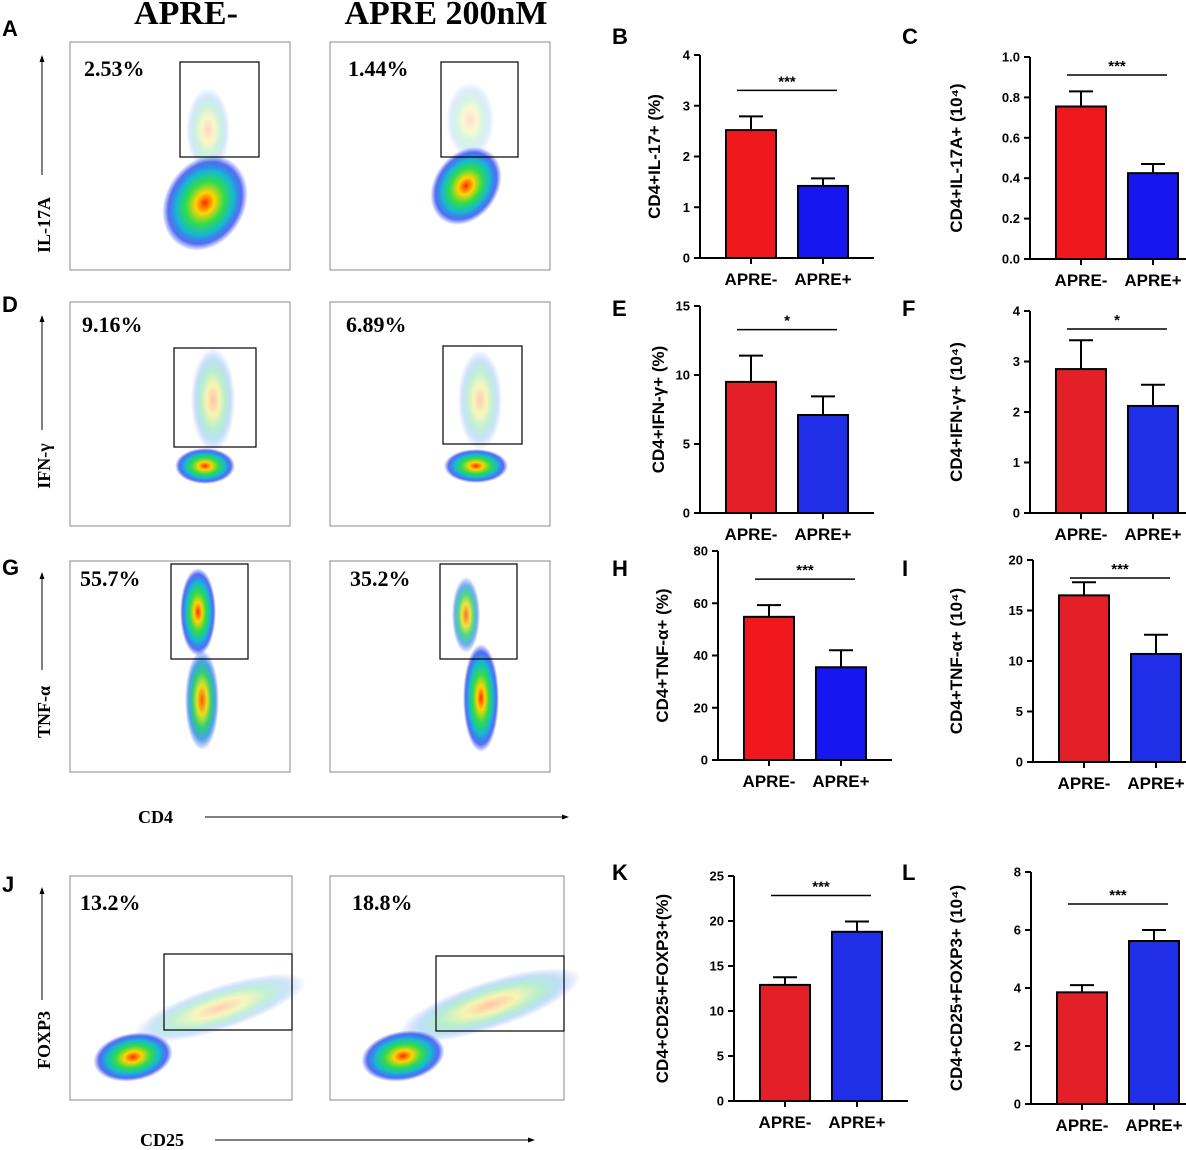 The image size is (1186, 1150). I want to click on panel-letter-a: A, so click(10, 28).